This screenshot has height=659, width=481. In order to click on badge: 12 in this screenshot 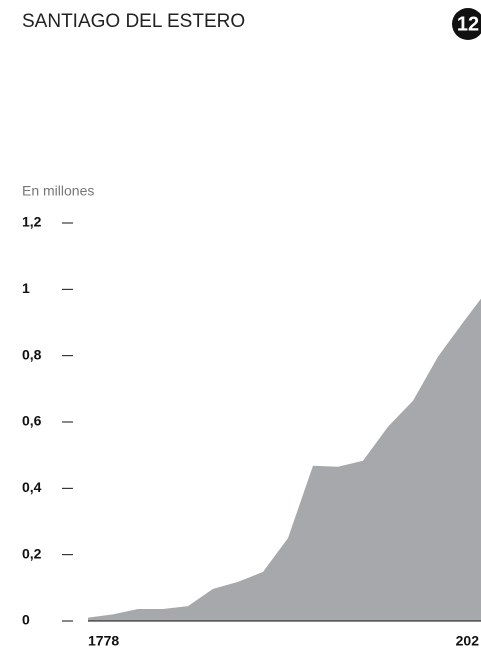, I will do `click(468, 24)`.